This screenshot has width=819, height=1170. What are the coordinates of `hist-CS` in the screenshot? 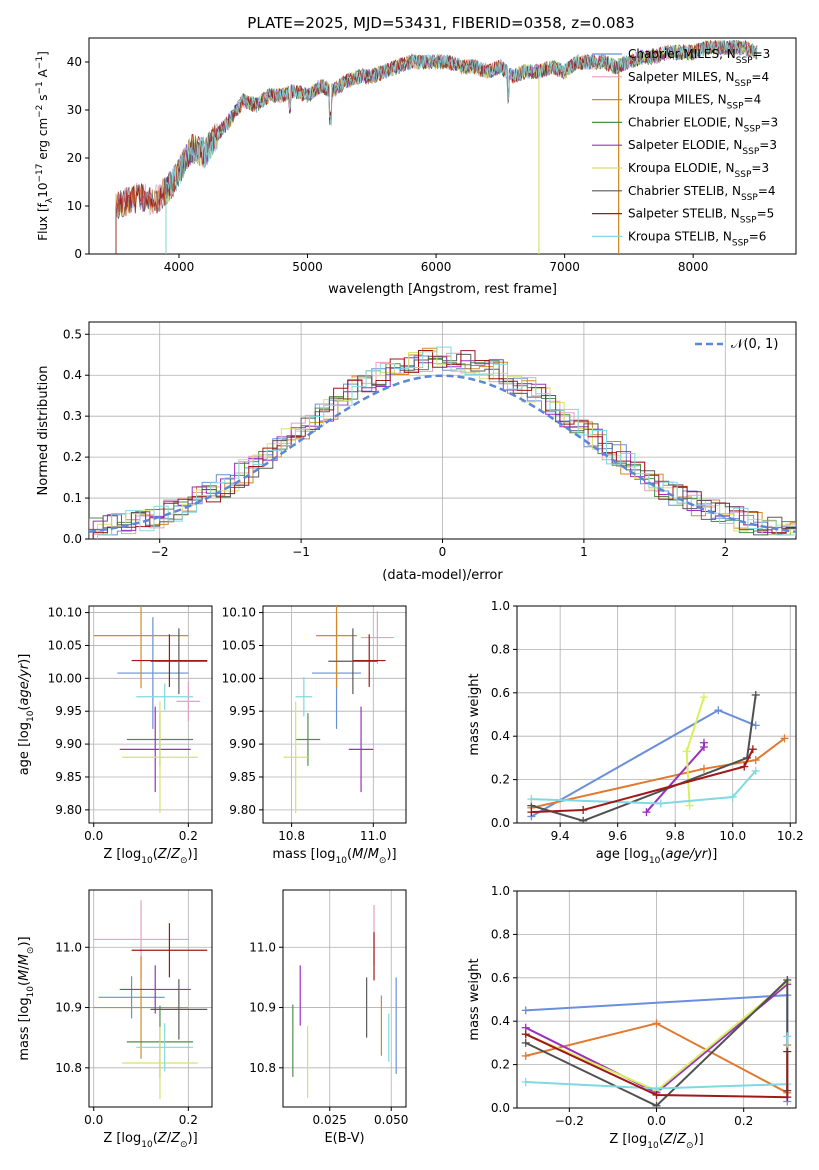 It's located at (442, 446).